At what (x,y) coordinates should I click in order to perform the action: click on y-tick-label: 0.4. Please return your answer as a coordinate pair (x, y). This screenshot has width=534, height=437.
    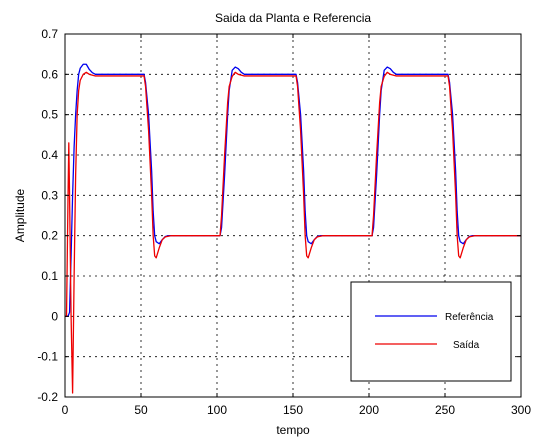
    Looking at the image, I should click on (49, 155).